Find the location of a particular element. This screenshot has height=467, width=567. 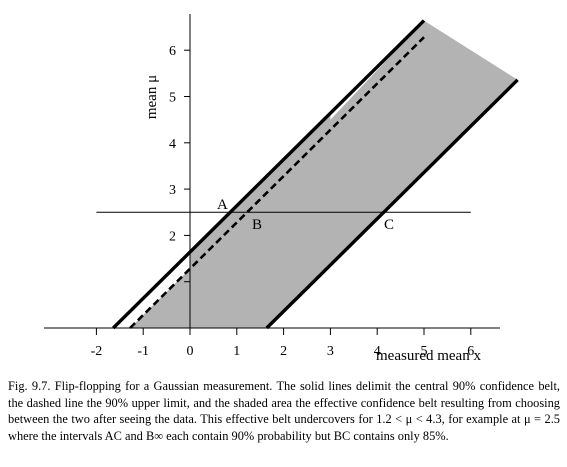

y-tick-label: 6 is located at coordinates (172, 51).